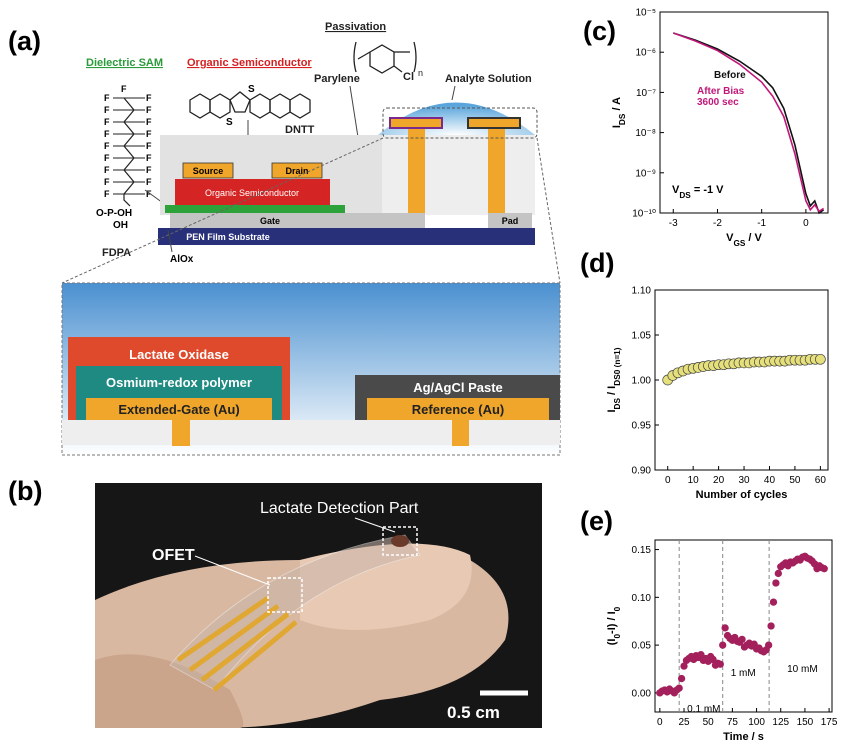 This screenshot has width=844, height=748. I want to click on passivation-layer, so click(457, 175).